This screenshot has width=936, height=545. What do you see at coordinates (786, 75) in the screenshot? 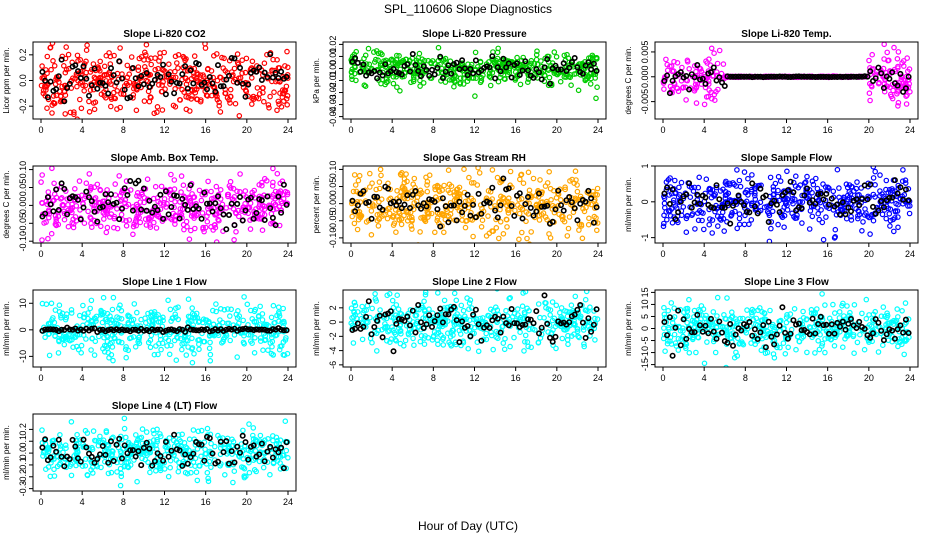
I see `series-points` at bounding box center [786, 75].